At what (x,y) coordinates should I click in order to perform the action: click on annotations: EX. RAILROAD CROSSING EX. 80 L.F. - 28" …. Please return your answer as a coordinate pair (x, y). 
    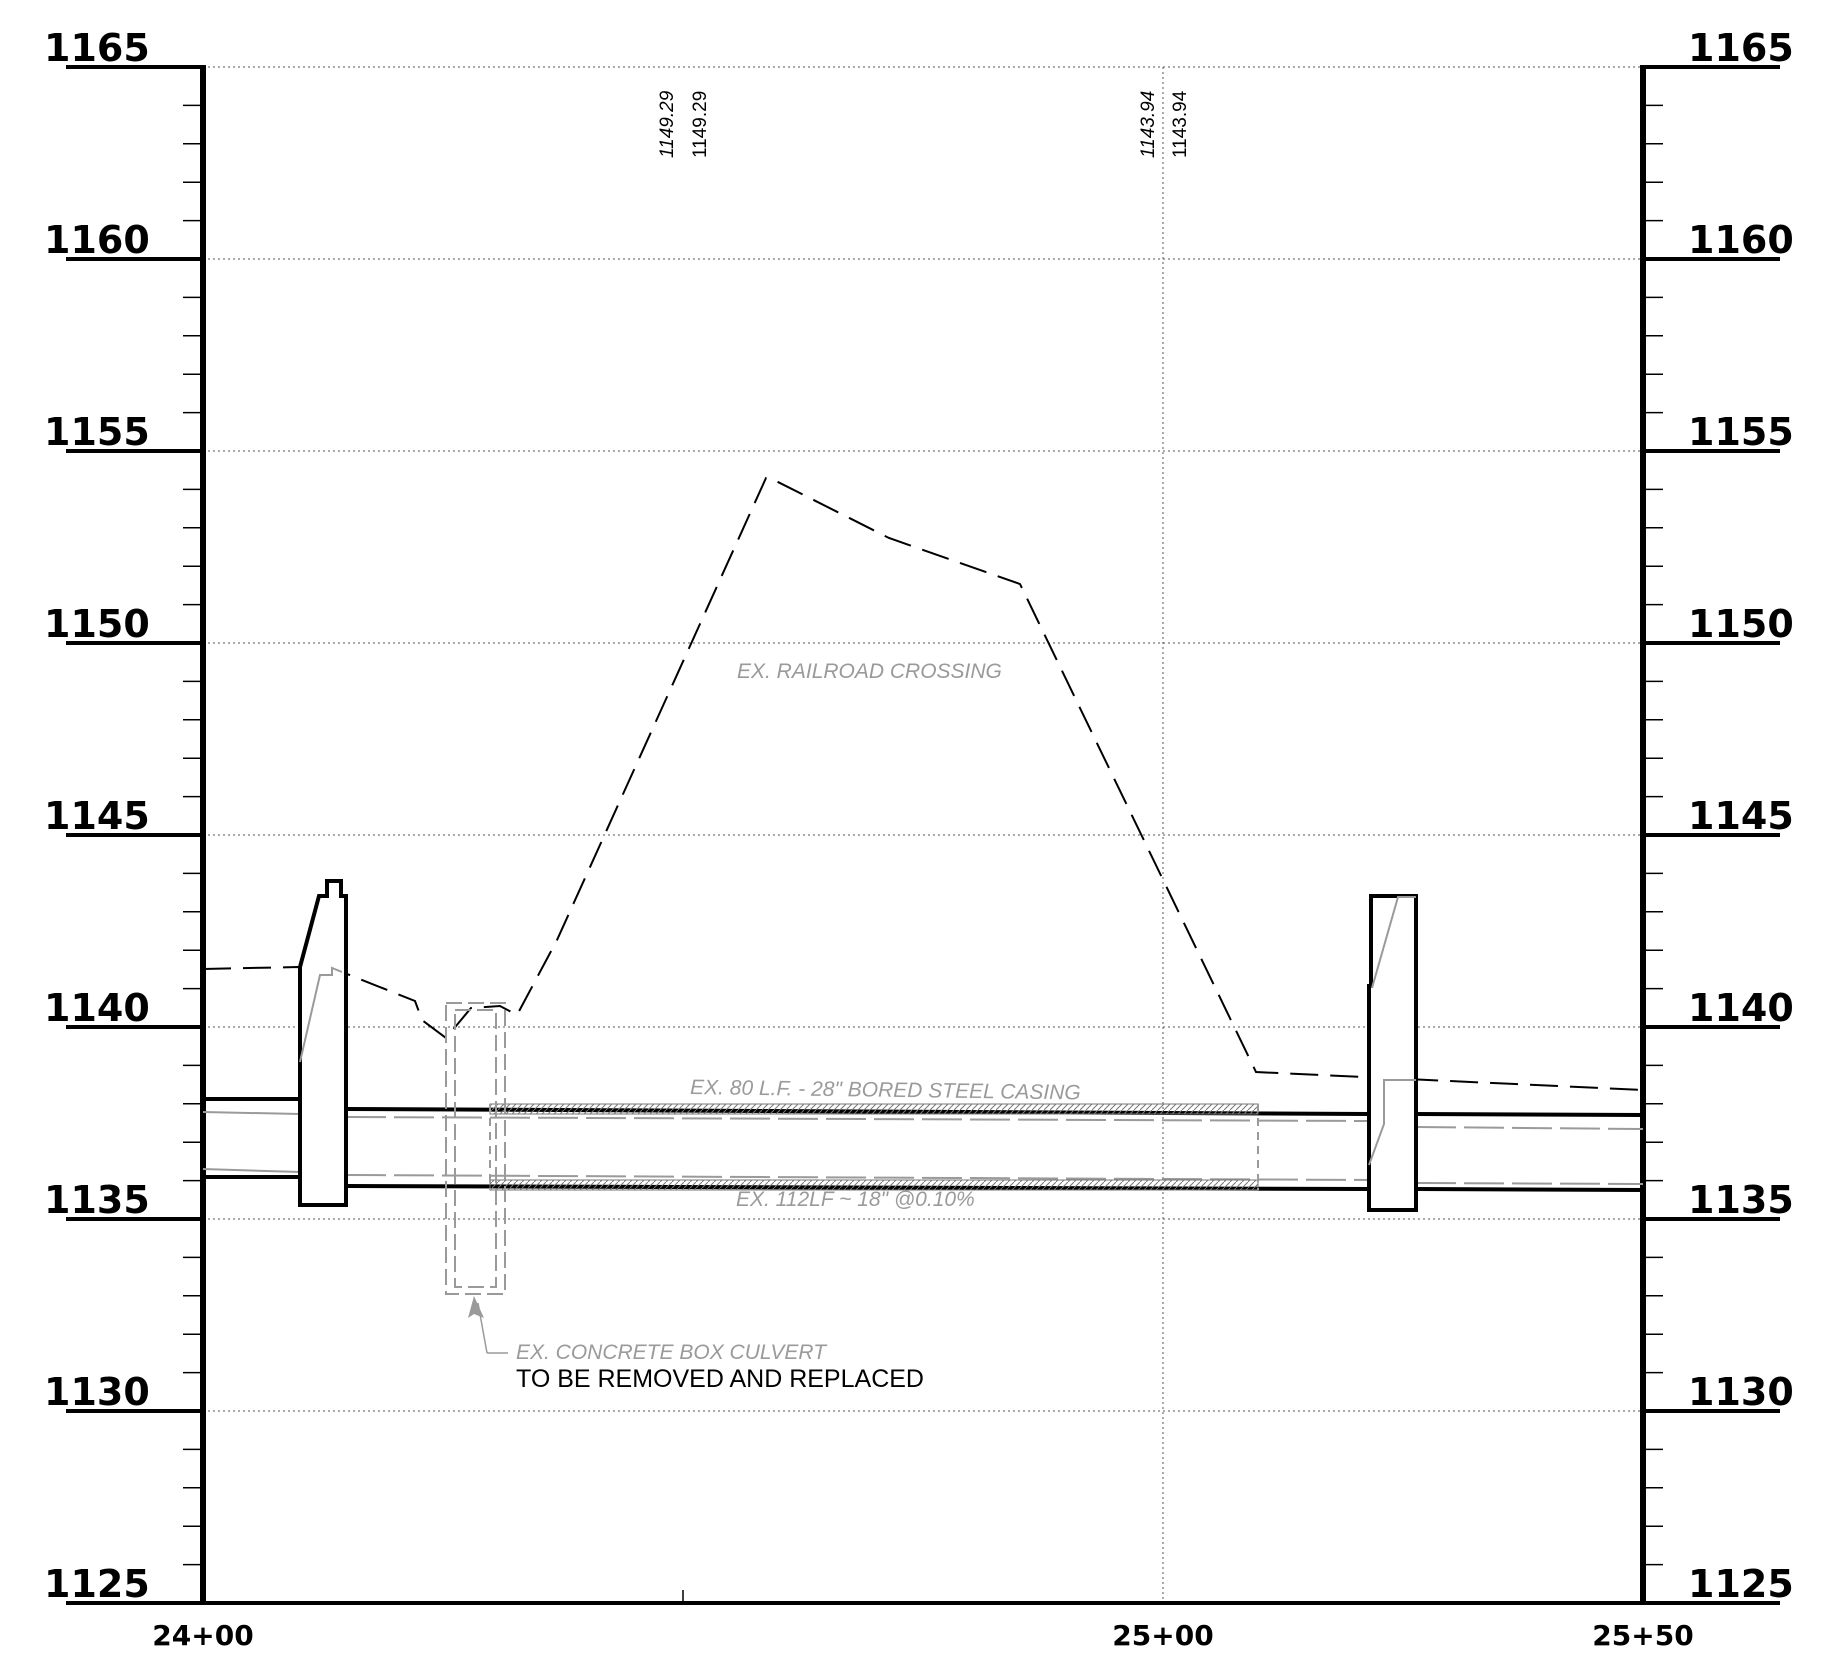
    Looking at the image, I should click on (798, 1026).